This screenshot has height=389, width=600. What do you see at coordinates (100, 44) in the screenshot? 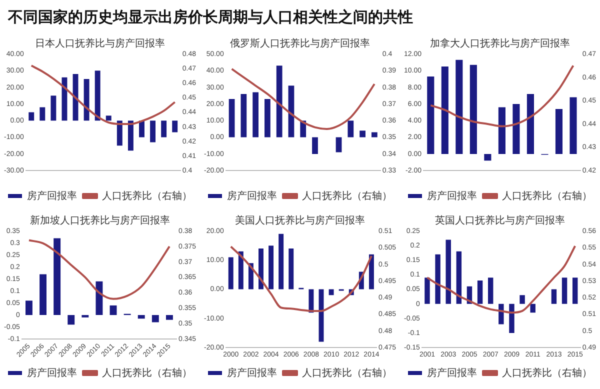
I see `chart-title: 日本人口抚养比与房产回报率` at bounding box center [100, 44].